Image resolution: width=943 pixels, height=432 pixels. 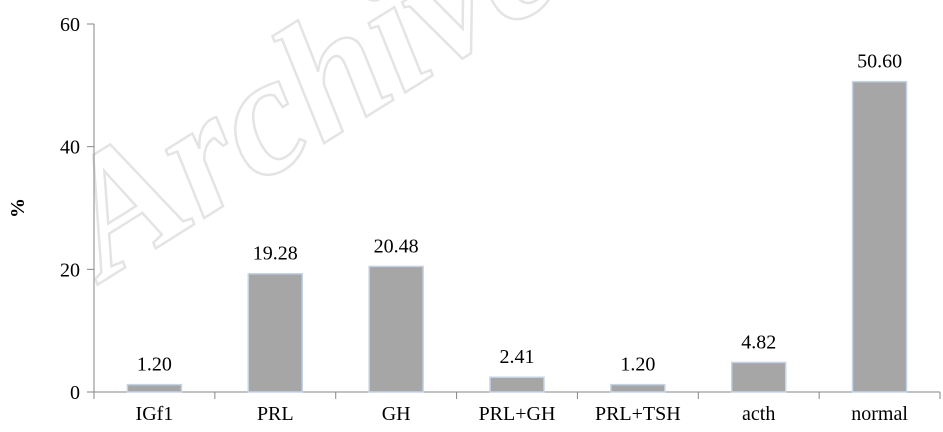 I want to click on y-tick-label: 40, so click(x=70, y=148).